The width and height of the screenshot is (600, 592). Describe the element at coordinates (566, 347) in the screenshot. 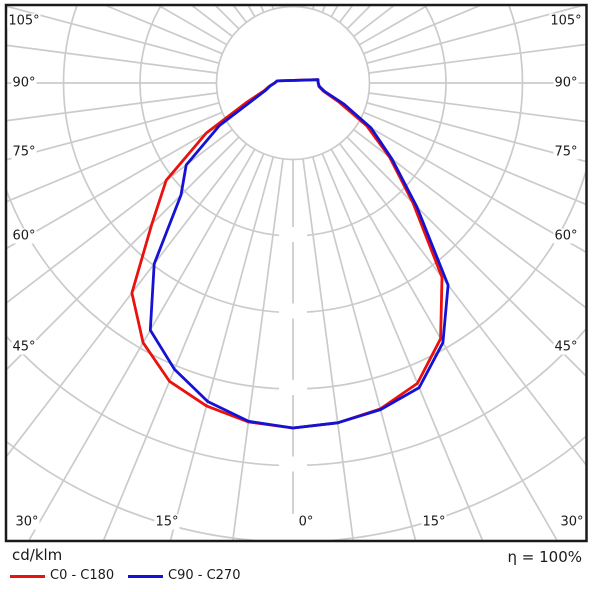

I see `angle-label-right-45: 45°` at that location.